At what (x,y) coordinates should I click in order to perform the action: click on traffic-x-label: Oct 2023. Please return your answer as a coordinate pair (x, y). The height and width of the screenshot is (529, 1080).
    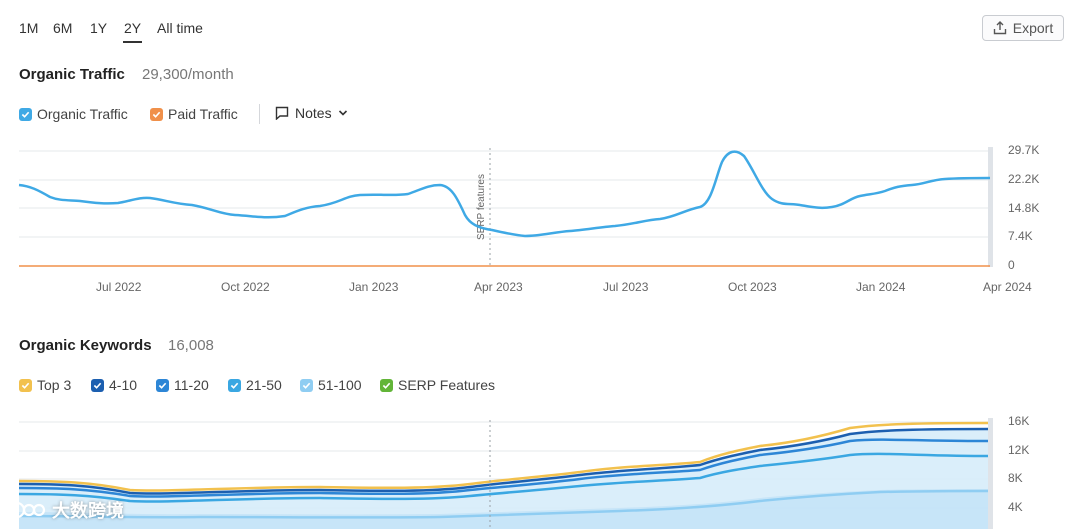
    Looking at the image, I should click on (752, 287).